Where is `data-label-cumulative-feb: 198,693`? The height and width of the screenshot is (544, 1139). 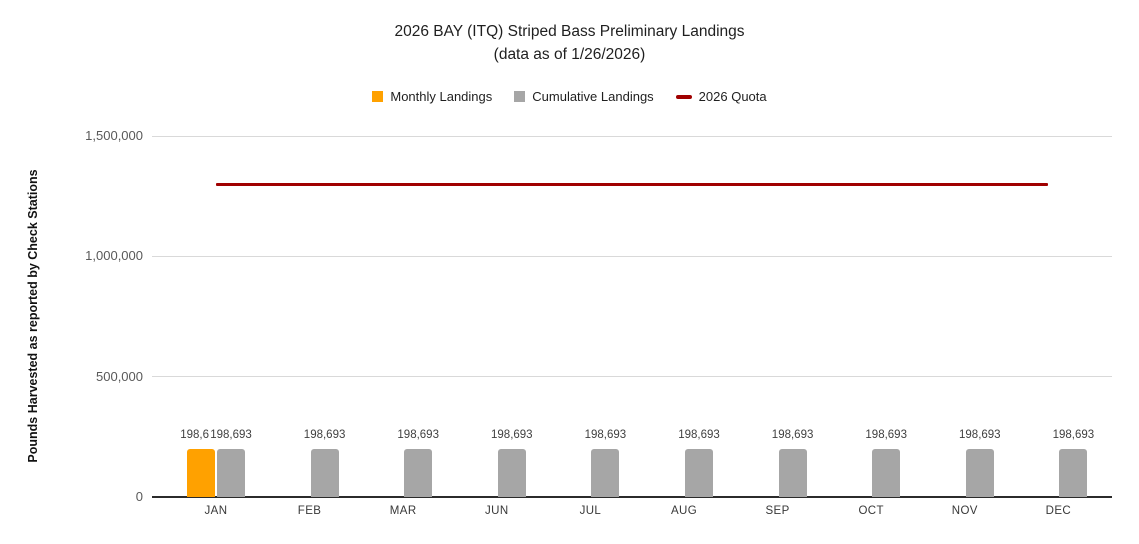
data-label-cumulative-feb: 198,693 is located at coordinates (324, 435).